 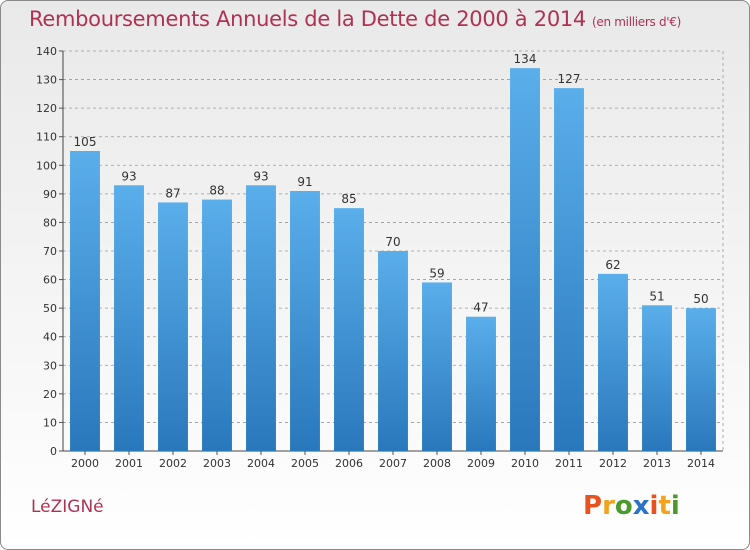 I want to click on bar-value-label: 105, so click(x=85, y=142).